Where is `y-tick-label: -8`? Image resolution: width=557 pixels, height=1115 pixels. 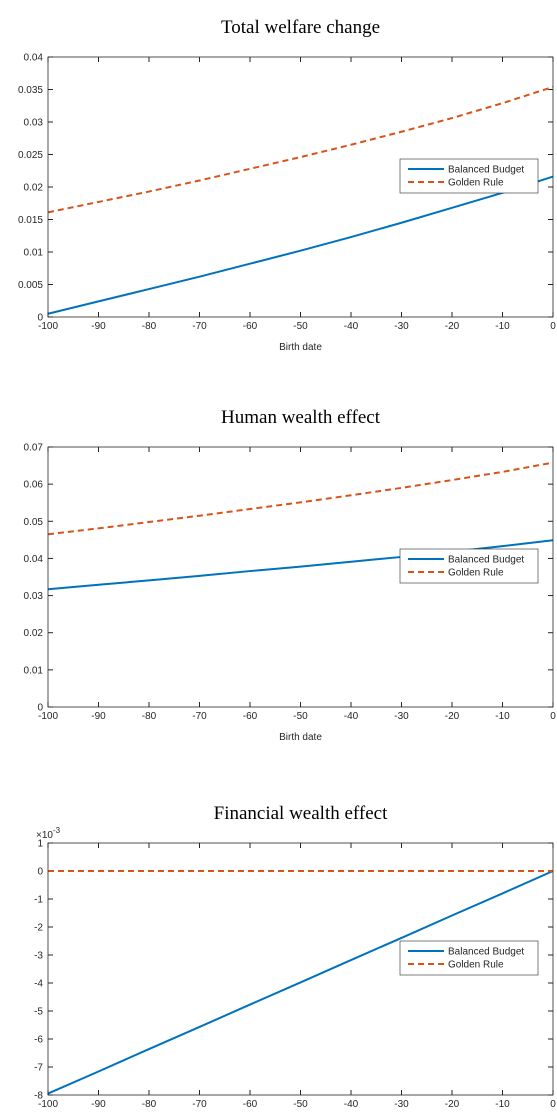
y-tick-label: -8 is located at coordinates (38, 1096).